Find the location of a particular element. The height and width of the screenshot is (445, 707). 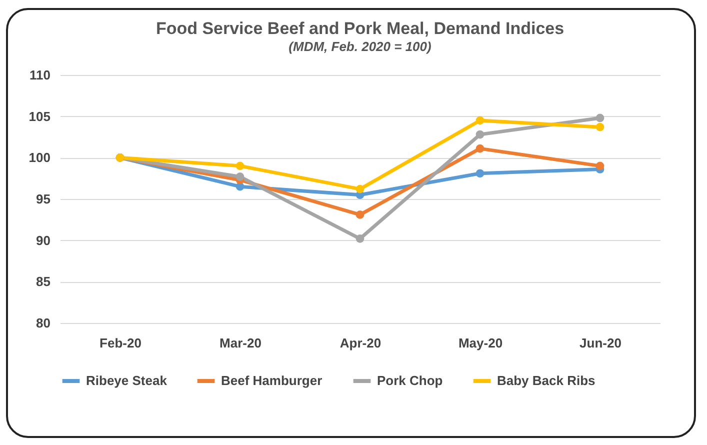

legend-label: Beef Hamburger is located at coordinates (271, 380).